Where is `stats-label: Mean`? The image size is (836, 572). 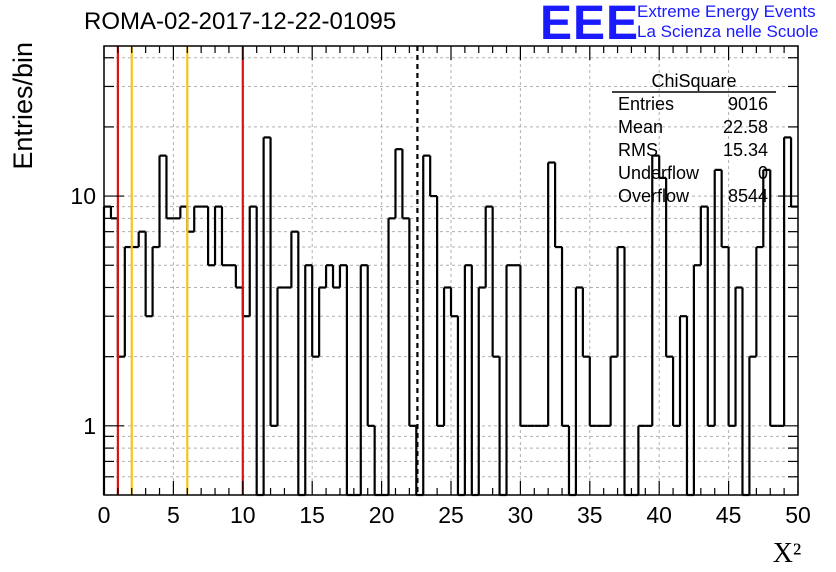 stats-label: Mean is located at coordinates (640, 127).